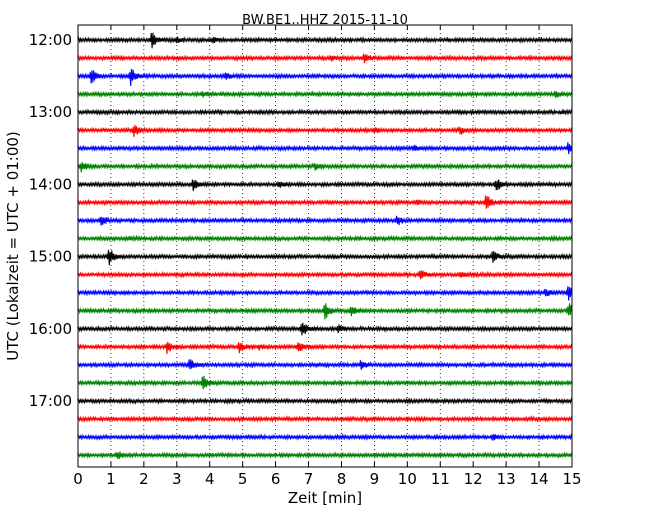  Describe the element at coordinates (407, 479) in the screenshot. I see `x-tick-label: 10` at that location.